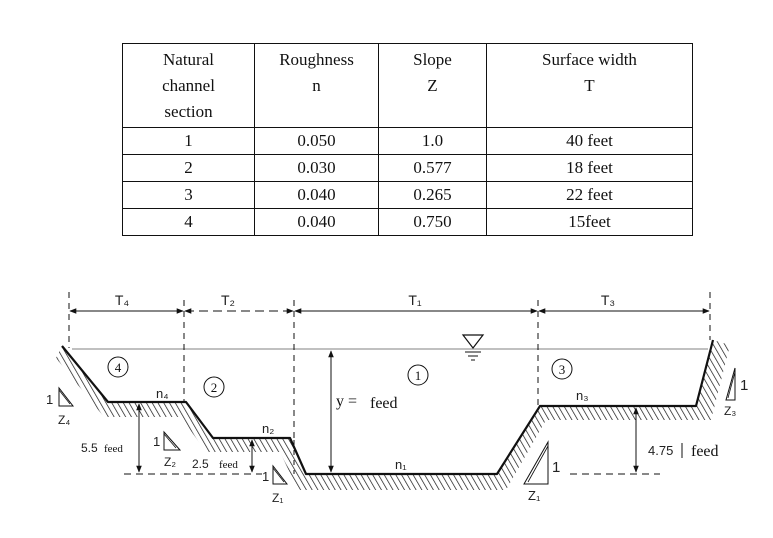  Describe the element at coordinates (188, 222) in the screenshot. I see `cell-section: 4` at that location.